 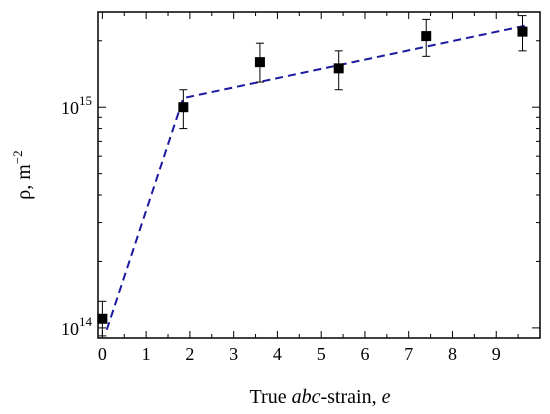 What do you see at coordinates (189, 354) in the screenshot?
I see `x-tick-label: 2` at bounding box center [189, 354].